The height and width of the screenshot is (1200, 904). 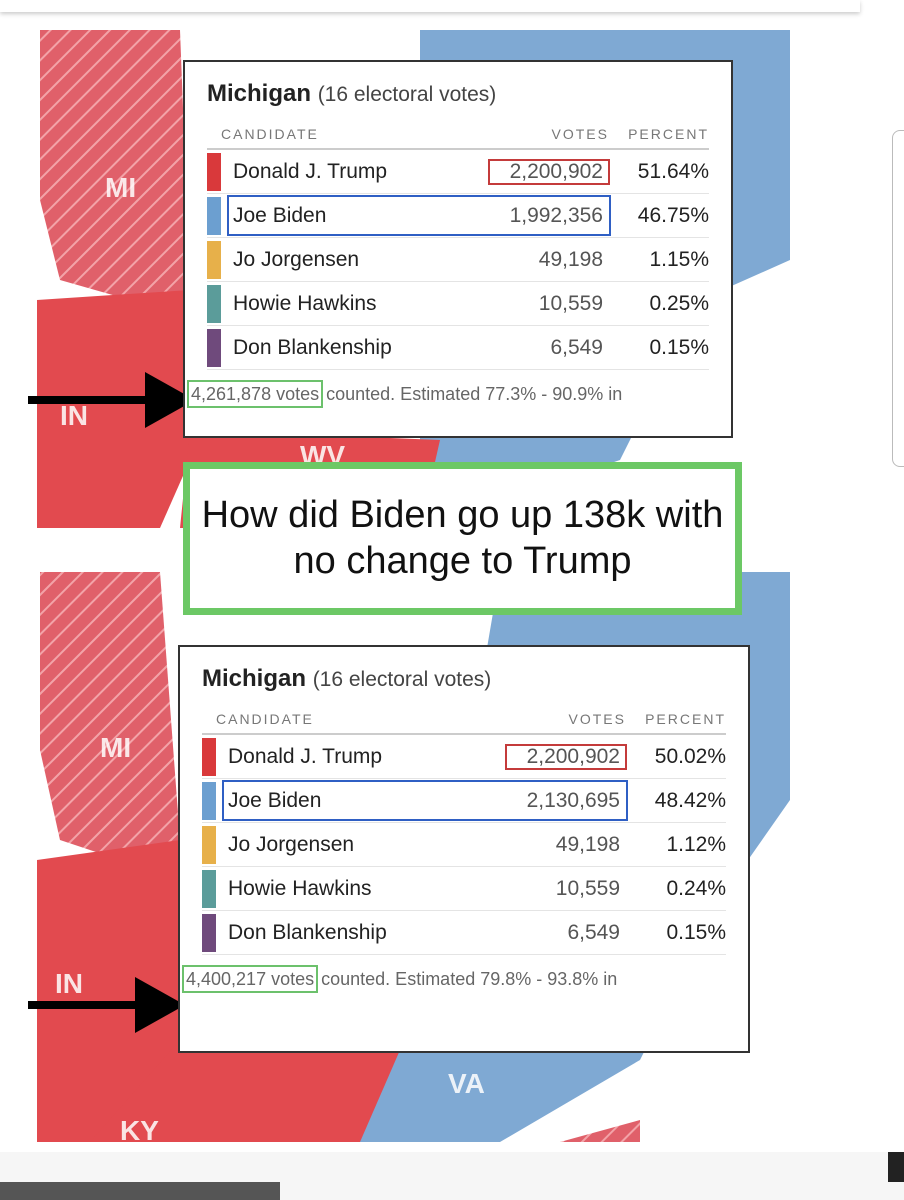 What do you see at coordinates (696, 888) in the screenshot?
I see `vote-percent: 0.24%` at bounding box center [696, 888].